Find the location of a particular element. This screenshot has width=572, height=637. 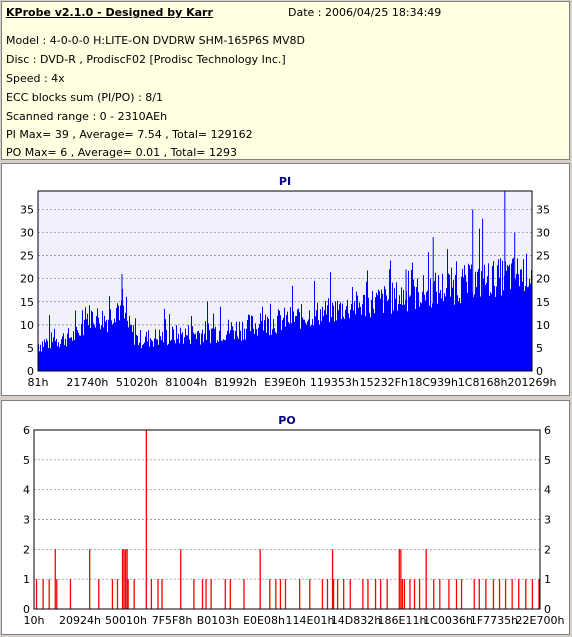

po-xtick-label: 10h is located at coordinates (34, 620).